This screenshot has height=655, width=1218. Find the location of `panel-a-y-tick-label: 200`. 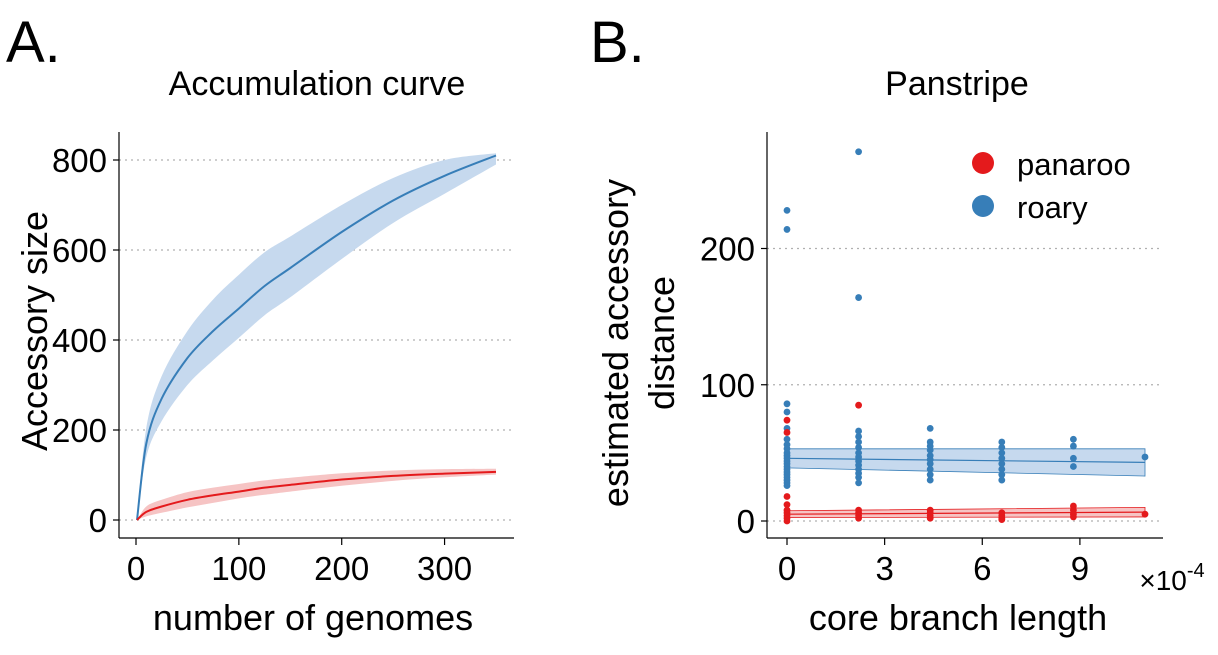

panel-a-y-tick-label: 200 is located at coordinates (79, 430).